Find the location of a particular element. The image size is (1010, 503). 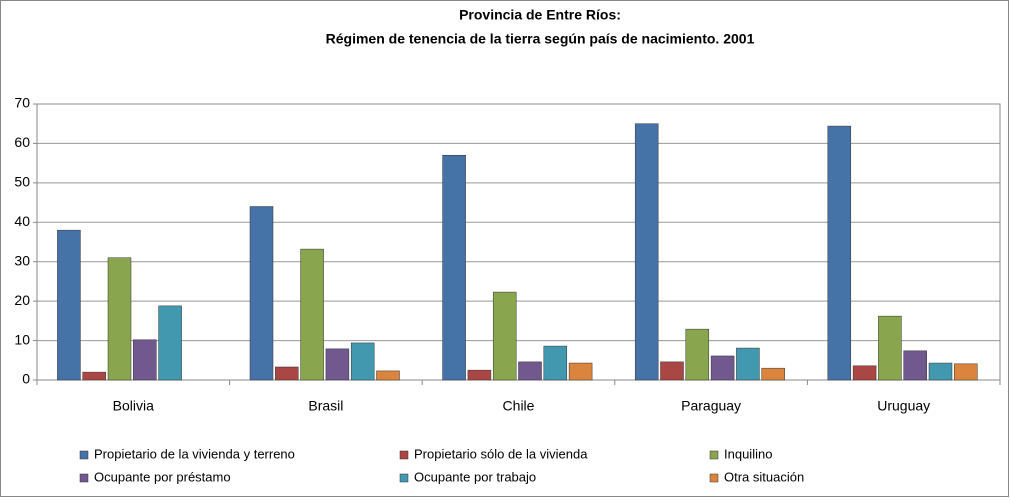

x-tick-label: Uruguay is located at coordinates (903, 406).